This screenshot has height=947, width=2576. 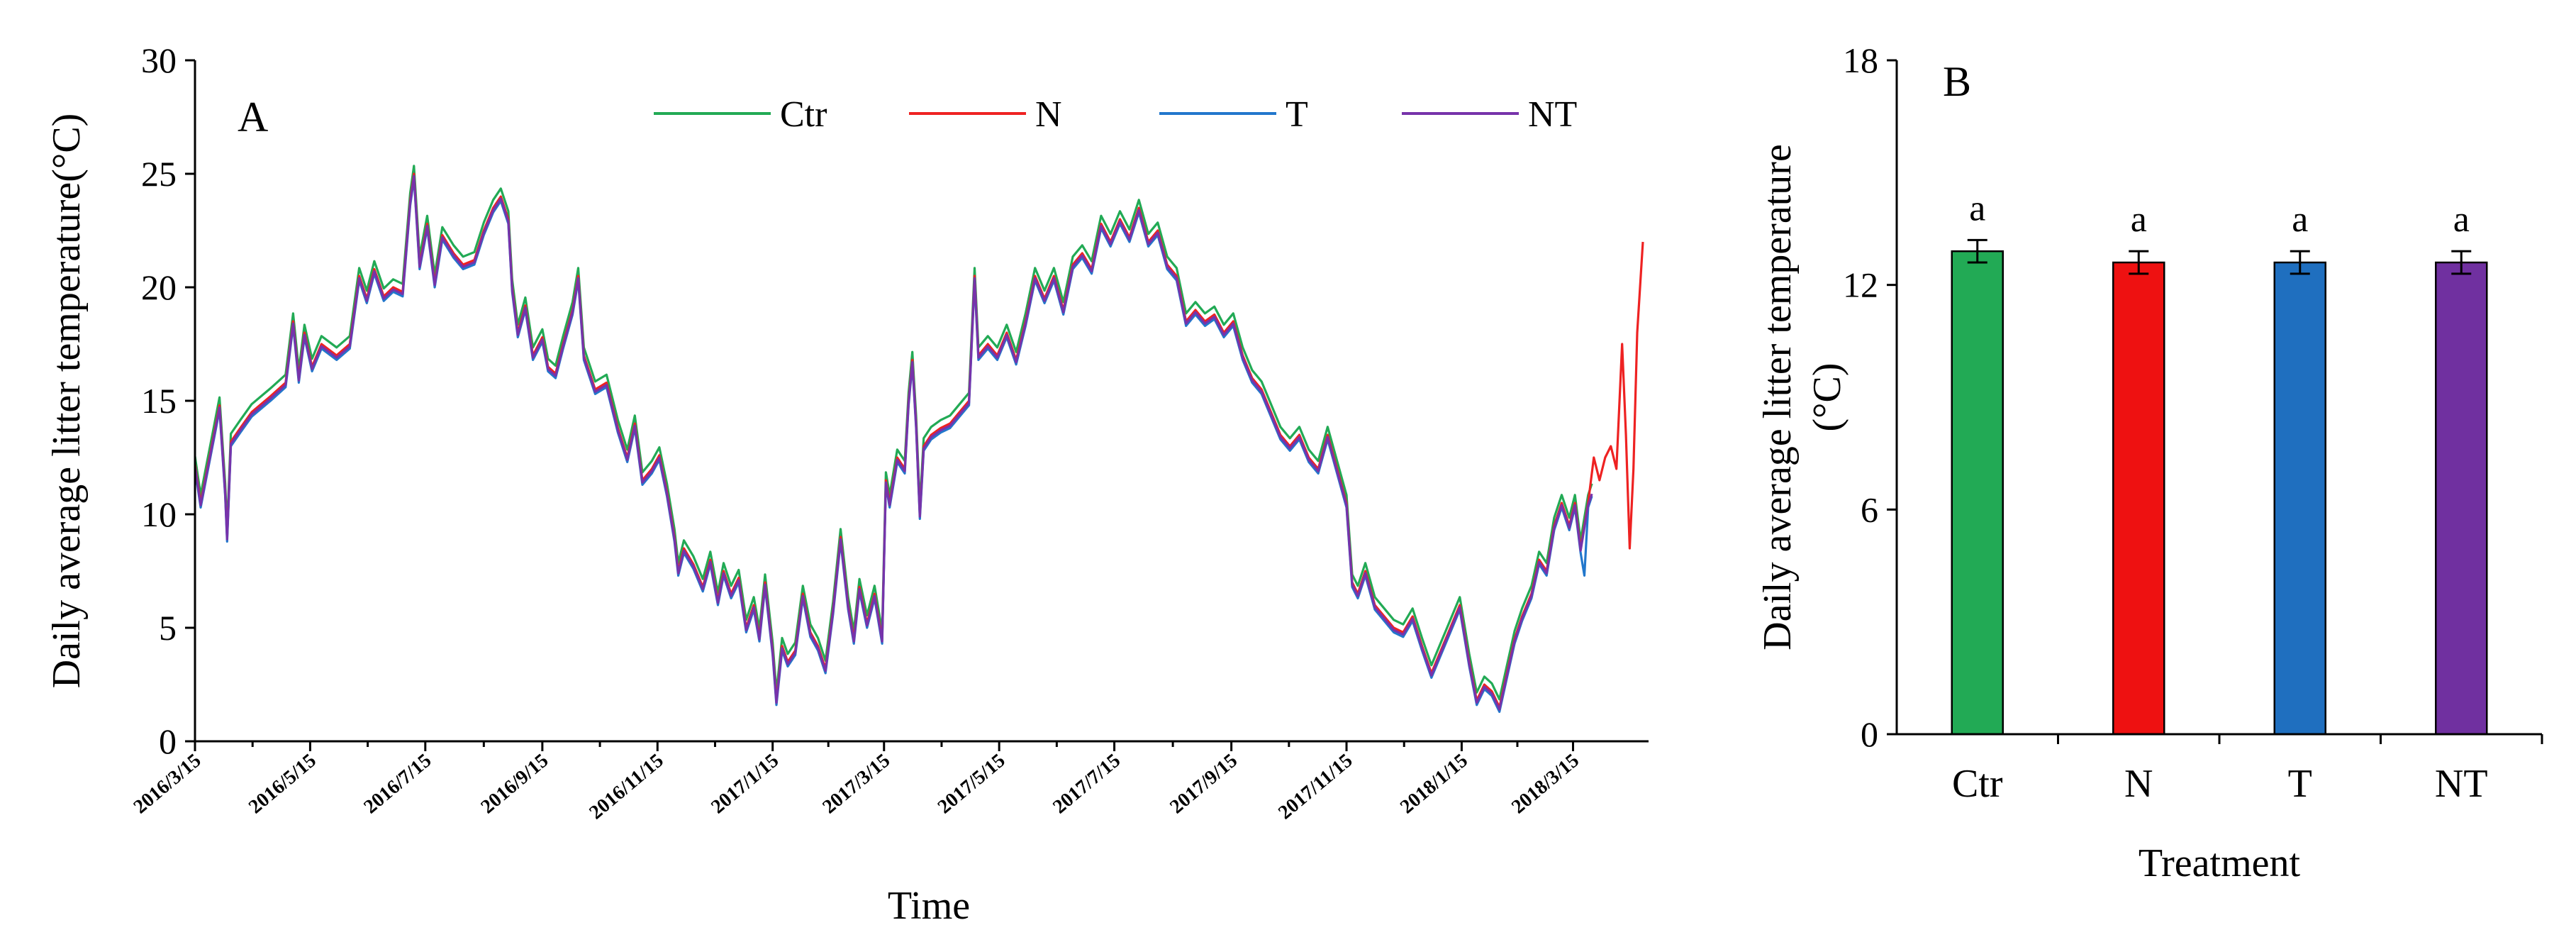 What do you see at coordinates (1869, 734) in the screenshot?
I see `y-tick-label-b: 0` at bounding box center [1869, 734].